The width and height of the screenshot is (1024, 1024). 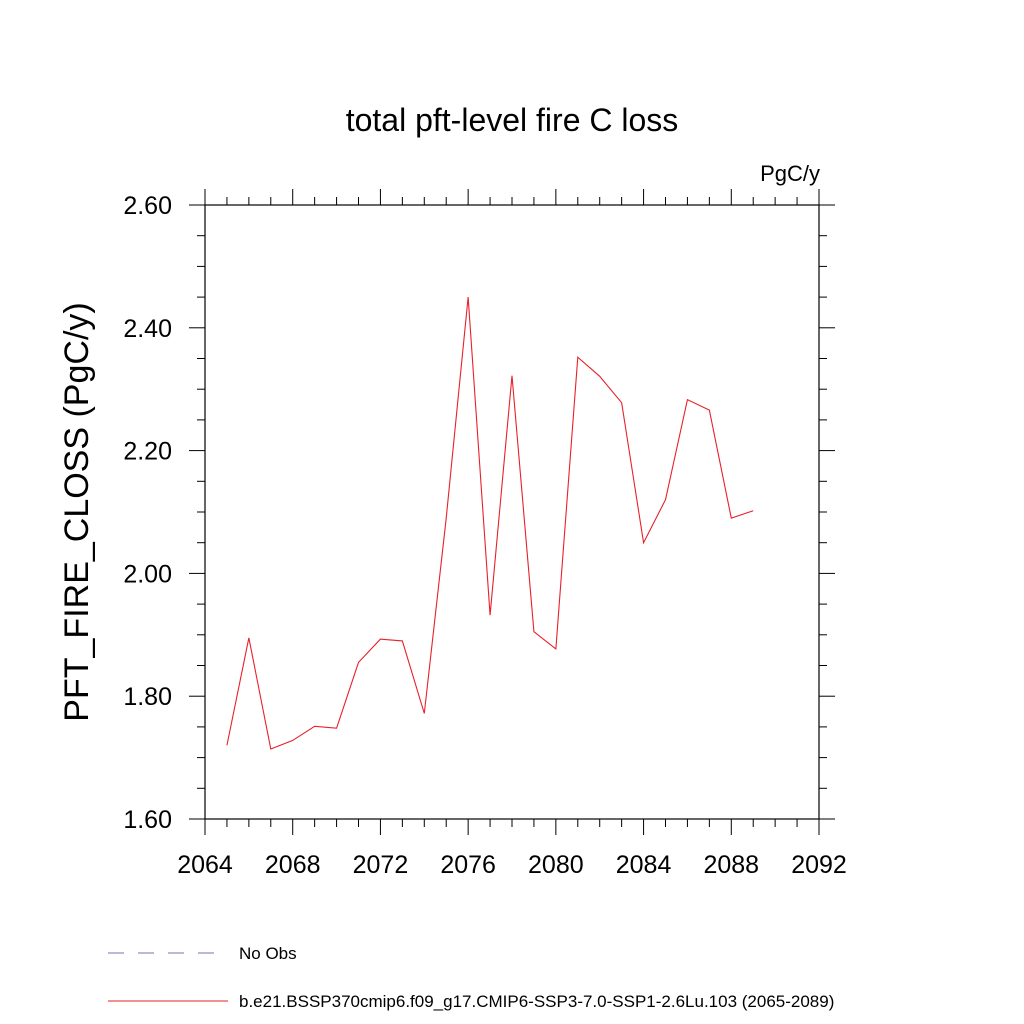 I want to click on y-tick-label: 2.20, so click(x=147, y=452).